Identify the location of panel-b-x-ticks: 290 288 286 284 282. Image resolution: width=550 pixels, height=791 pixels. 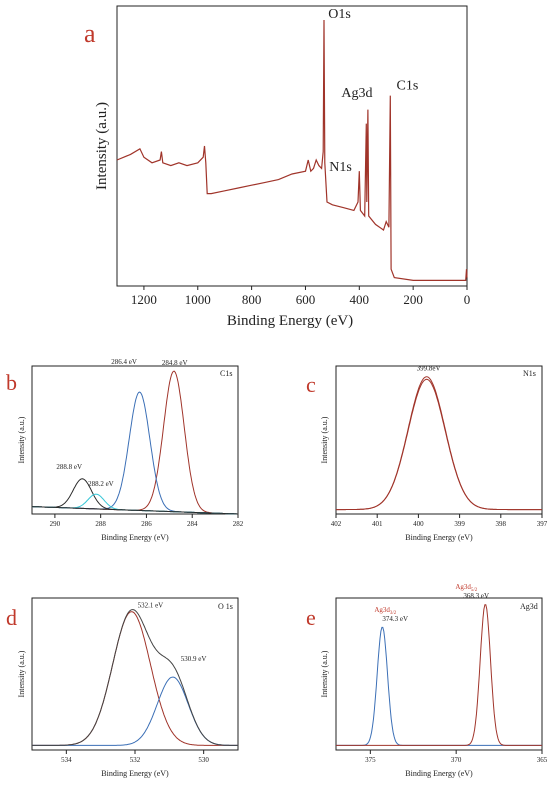
(147, 521).